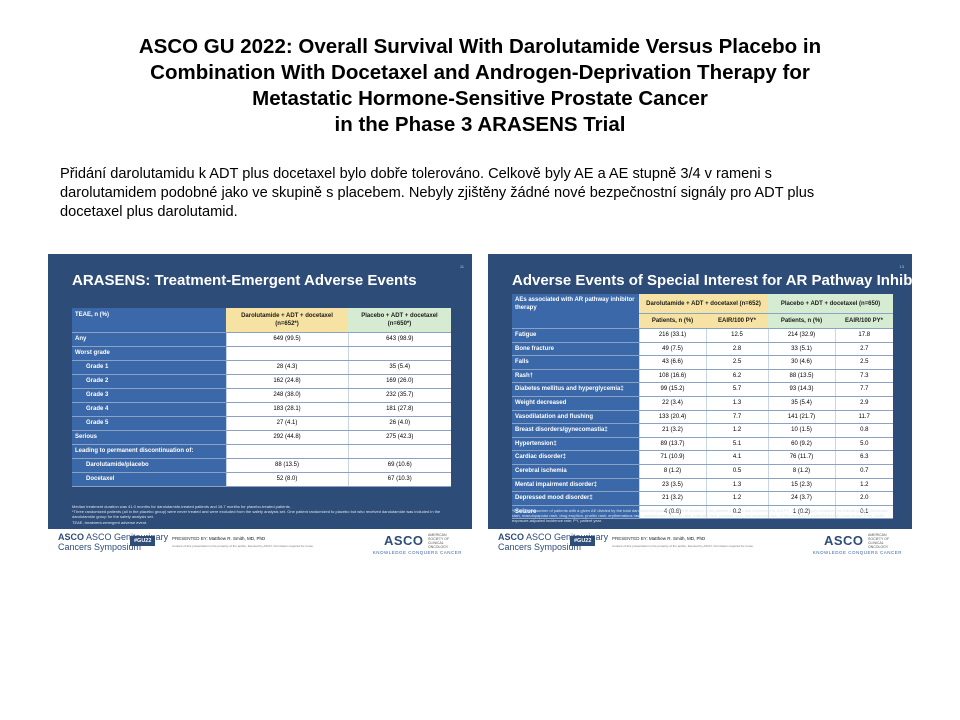 Image resolution: width=960 pixels, height=720 pixels. I want to click on row-label: Seizure, so click(575, 512).